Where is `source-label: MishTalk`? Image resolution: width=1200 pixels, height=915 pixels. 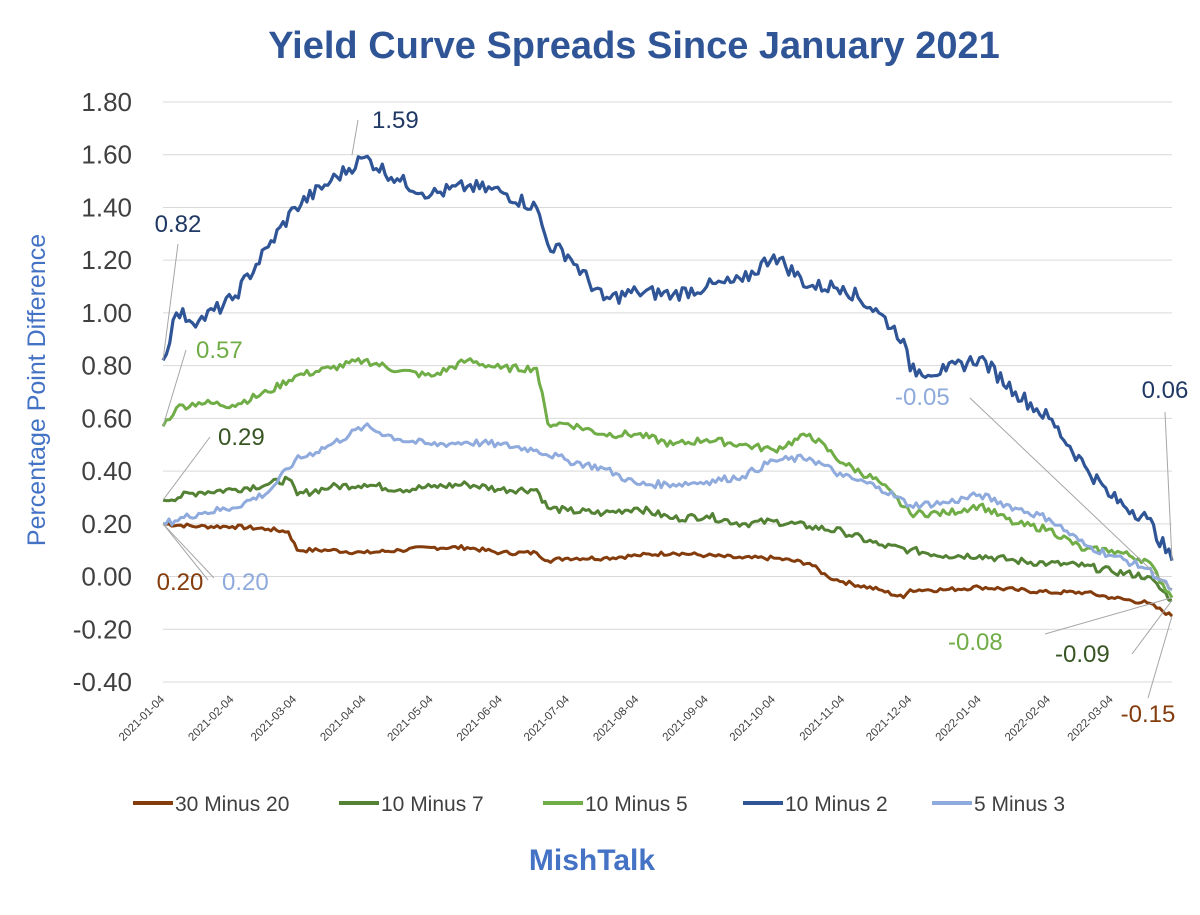
source-label: MishTalk is located at coordinates (592, 860).